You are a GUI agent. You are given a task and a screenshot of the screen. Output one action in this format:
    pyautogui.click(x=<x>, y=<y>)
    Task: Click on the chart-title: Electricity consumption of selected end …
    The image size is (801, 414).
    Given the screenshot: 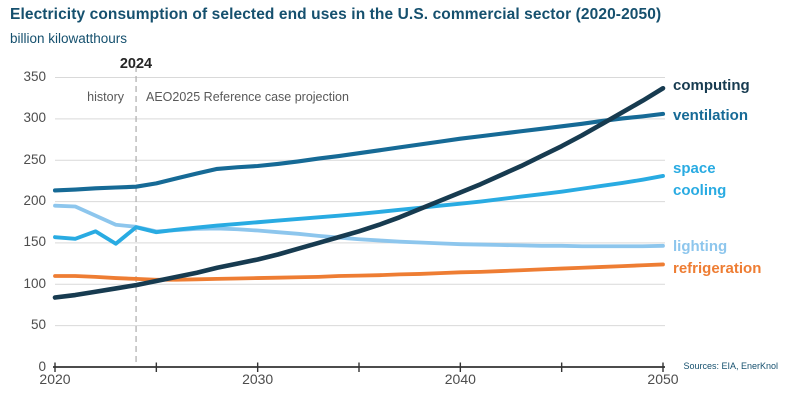 What is the action you would take?
    pyautogui.click(x=336, y=14)
    